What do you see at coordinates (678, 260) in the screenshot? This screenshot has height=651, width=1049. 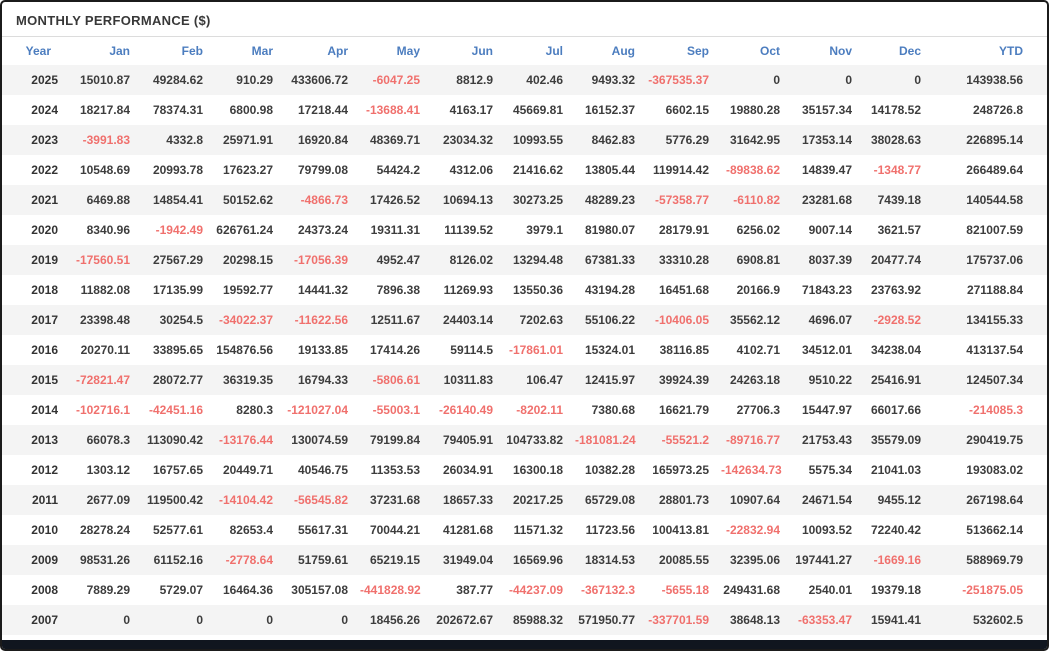 I see `cell: 33310.28` at bounding box center [678, 260].